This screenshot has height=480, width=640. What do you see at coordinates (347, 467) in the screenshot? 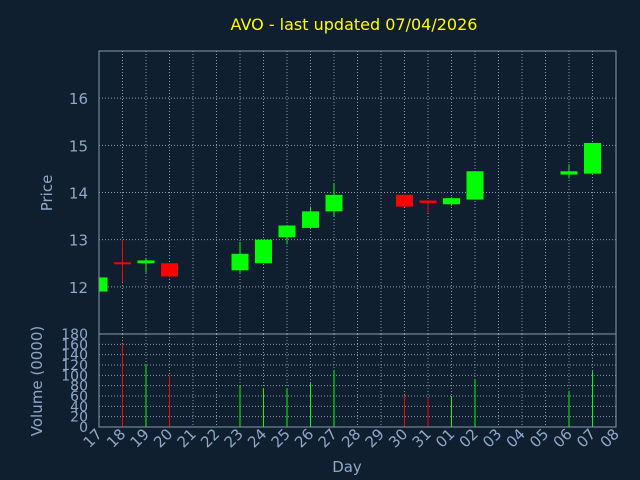
I see `x-axis-label: Day` at bounding box center [347, 467].